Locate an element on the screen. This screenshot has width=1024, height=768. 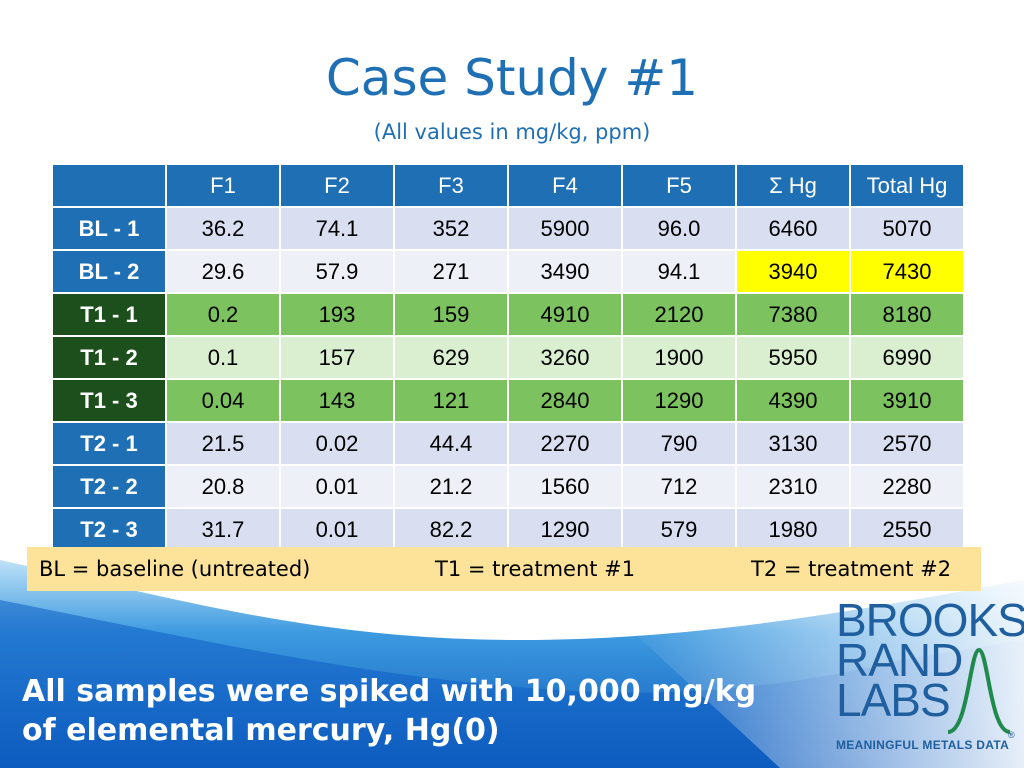
table-cell: 3910 is located at coordinates (907, 400).